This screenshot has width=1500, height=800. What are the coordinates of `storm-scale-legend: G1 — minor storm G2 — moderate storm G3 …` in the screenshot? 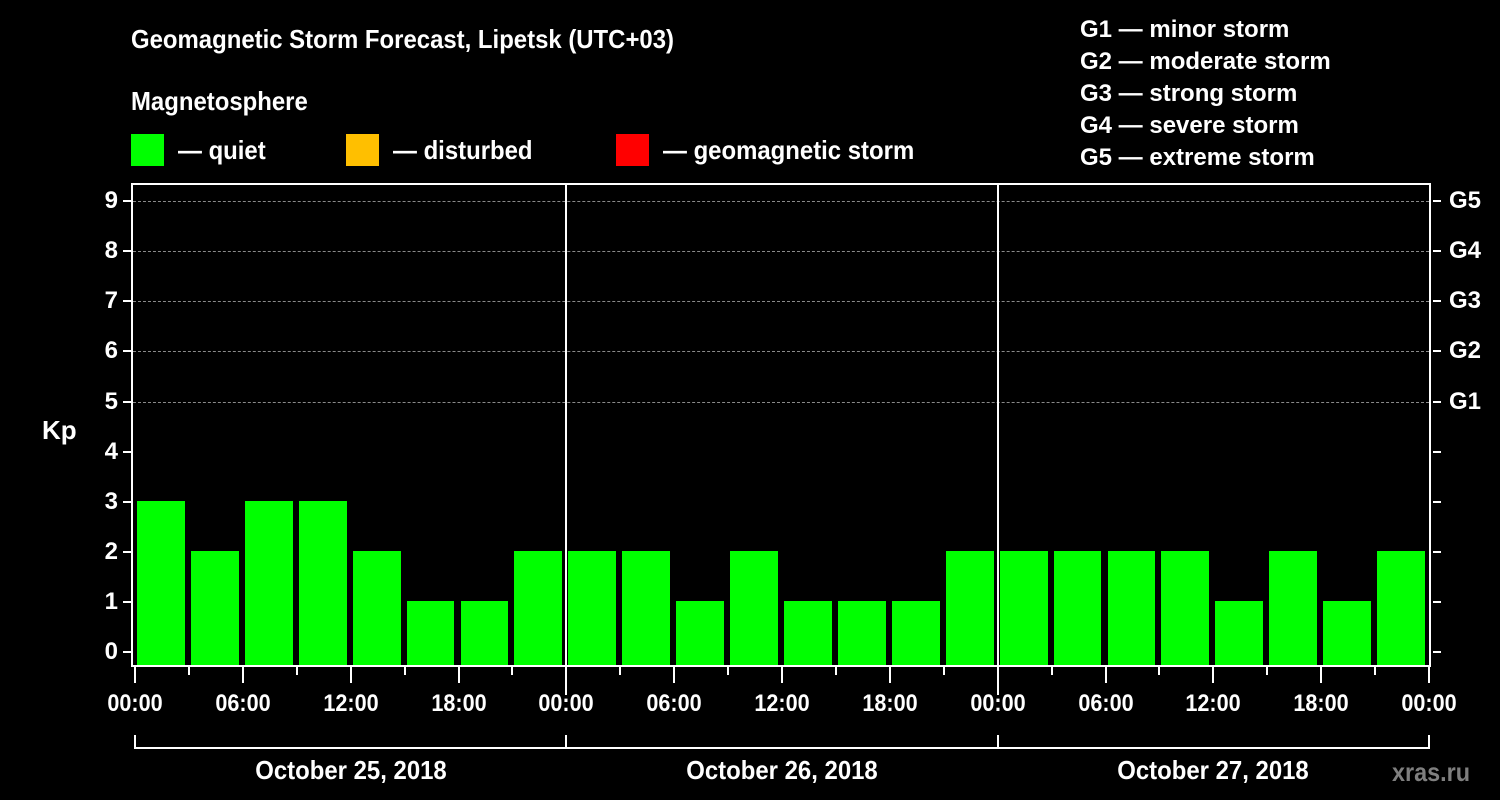 It's located at (1205, 94).